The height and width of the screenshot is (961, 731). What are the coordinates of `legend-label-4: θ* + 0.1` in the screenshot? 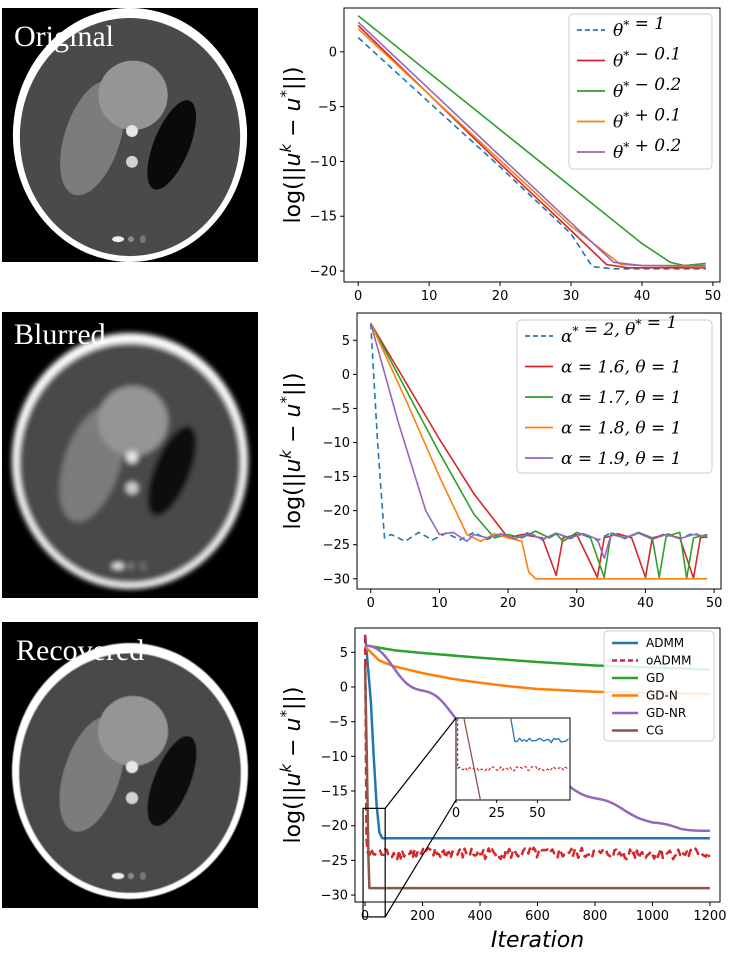 It's located at (647, 119).